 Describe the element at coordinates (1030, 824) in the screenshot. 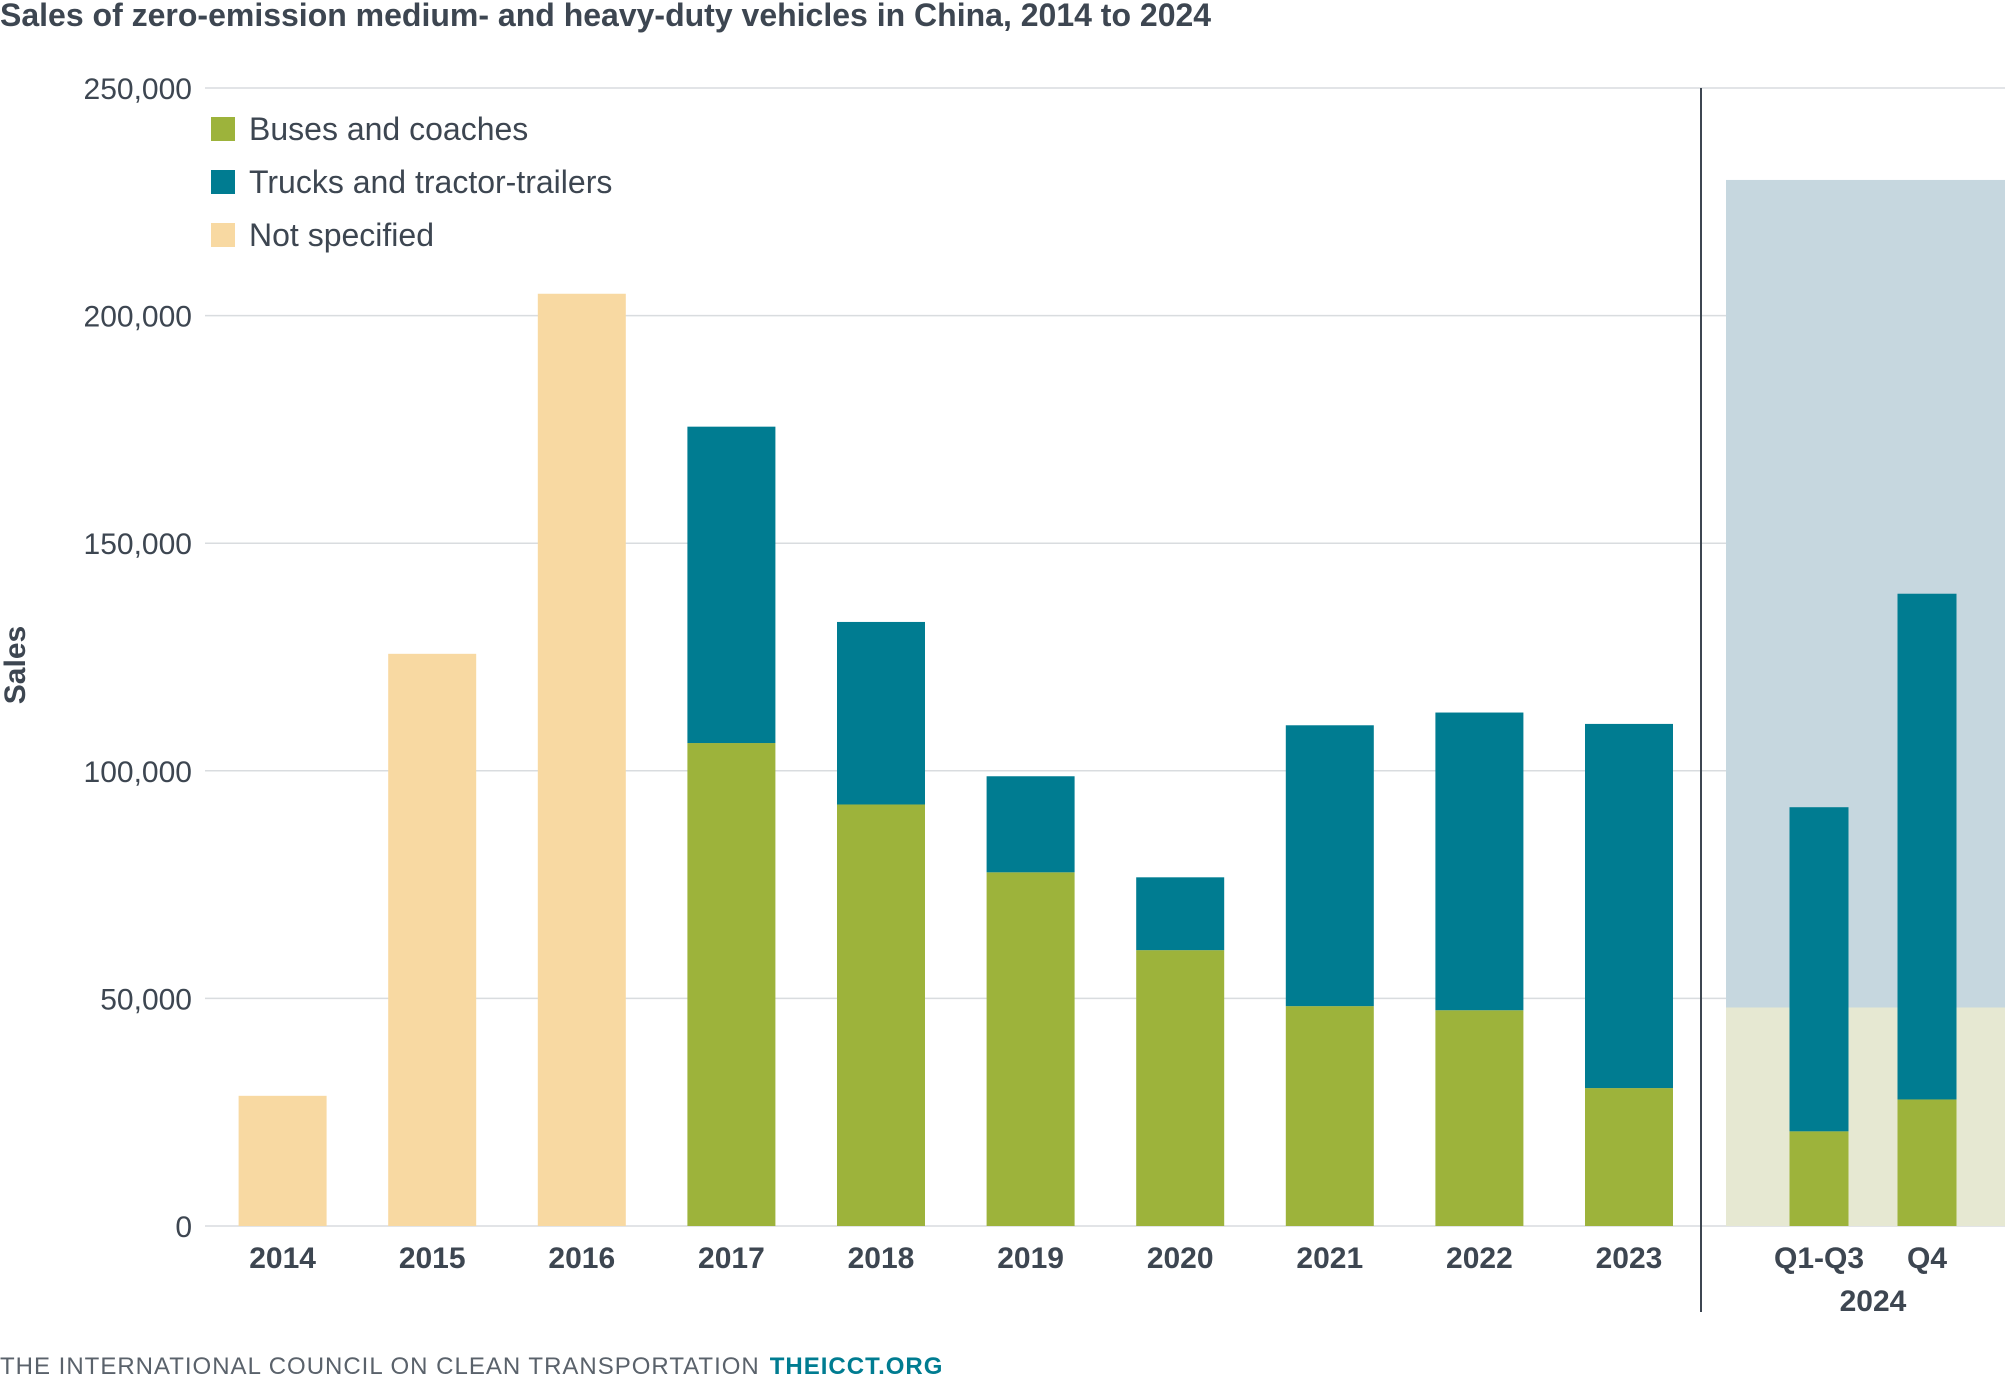

I see `bar-2019-trucks-and-tractor-trailers` at that location.